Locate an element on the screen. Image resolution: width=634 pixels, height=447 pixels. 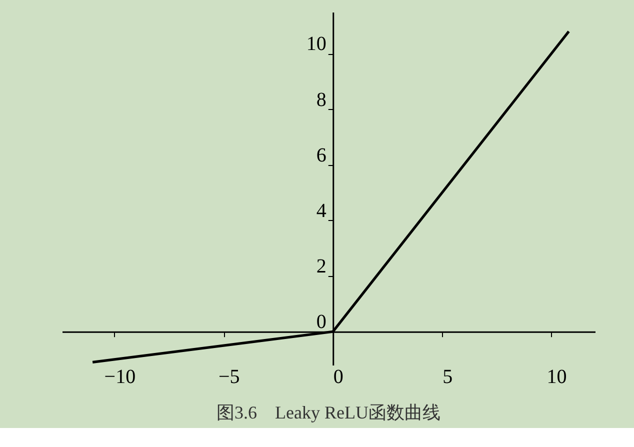
y-tick-label: 0 is located at coordinates (321, 322).